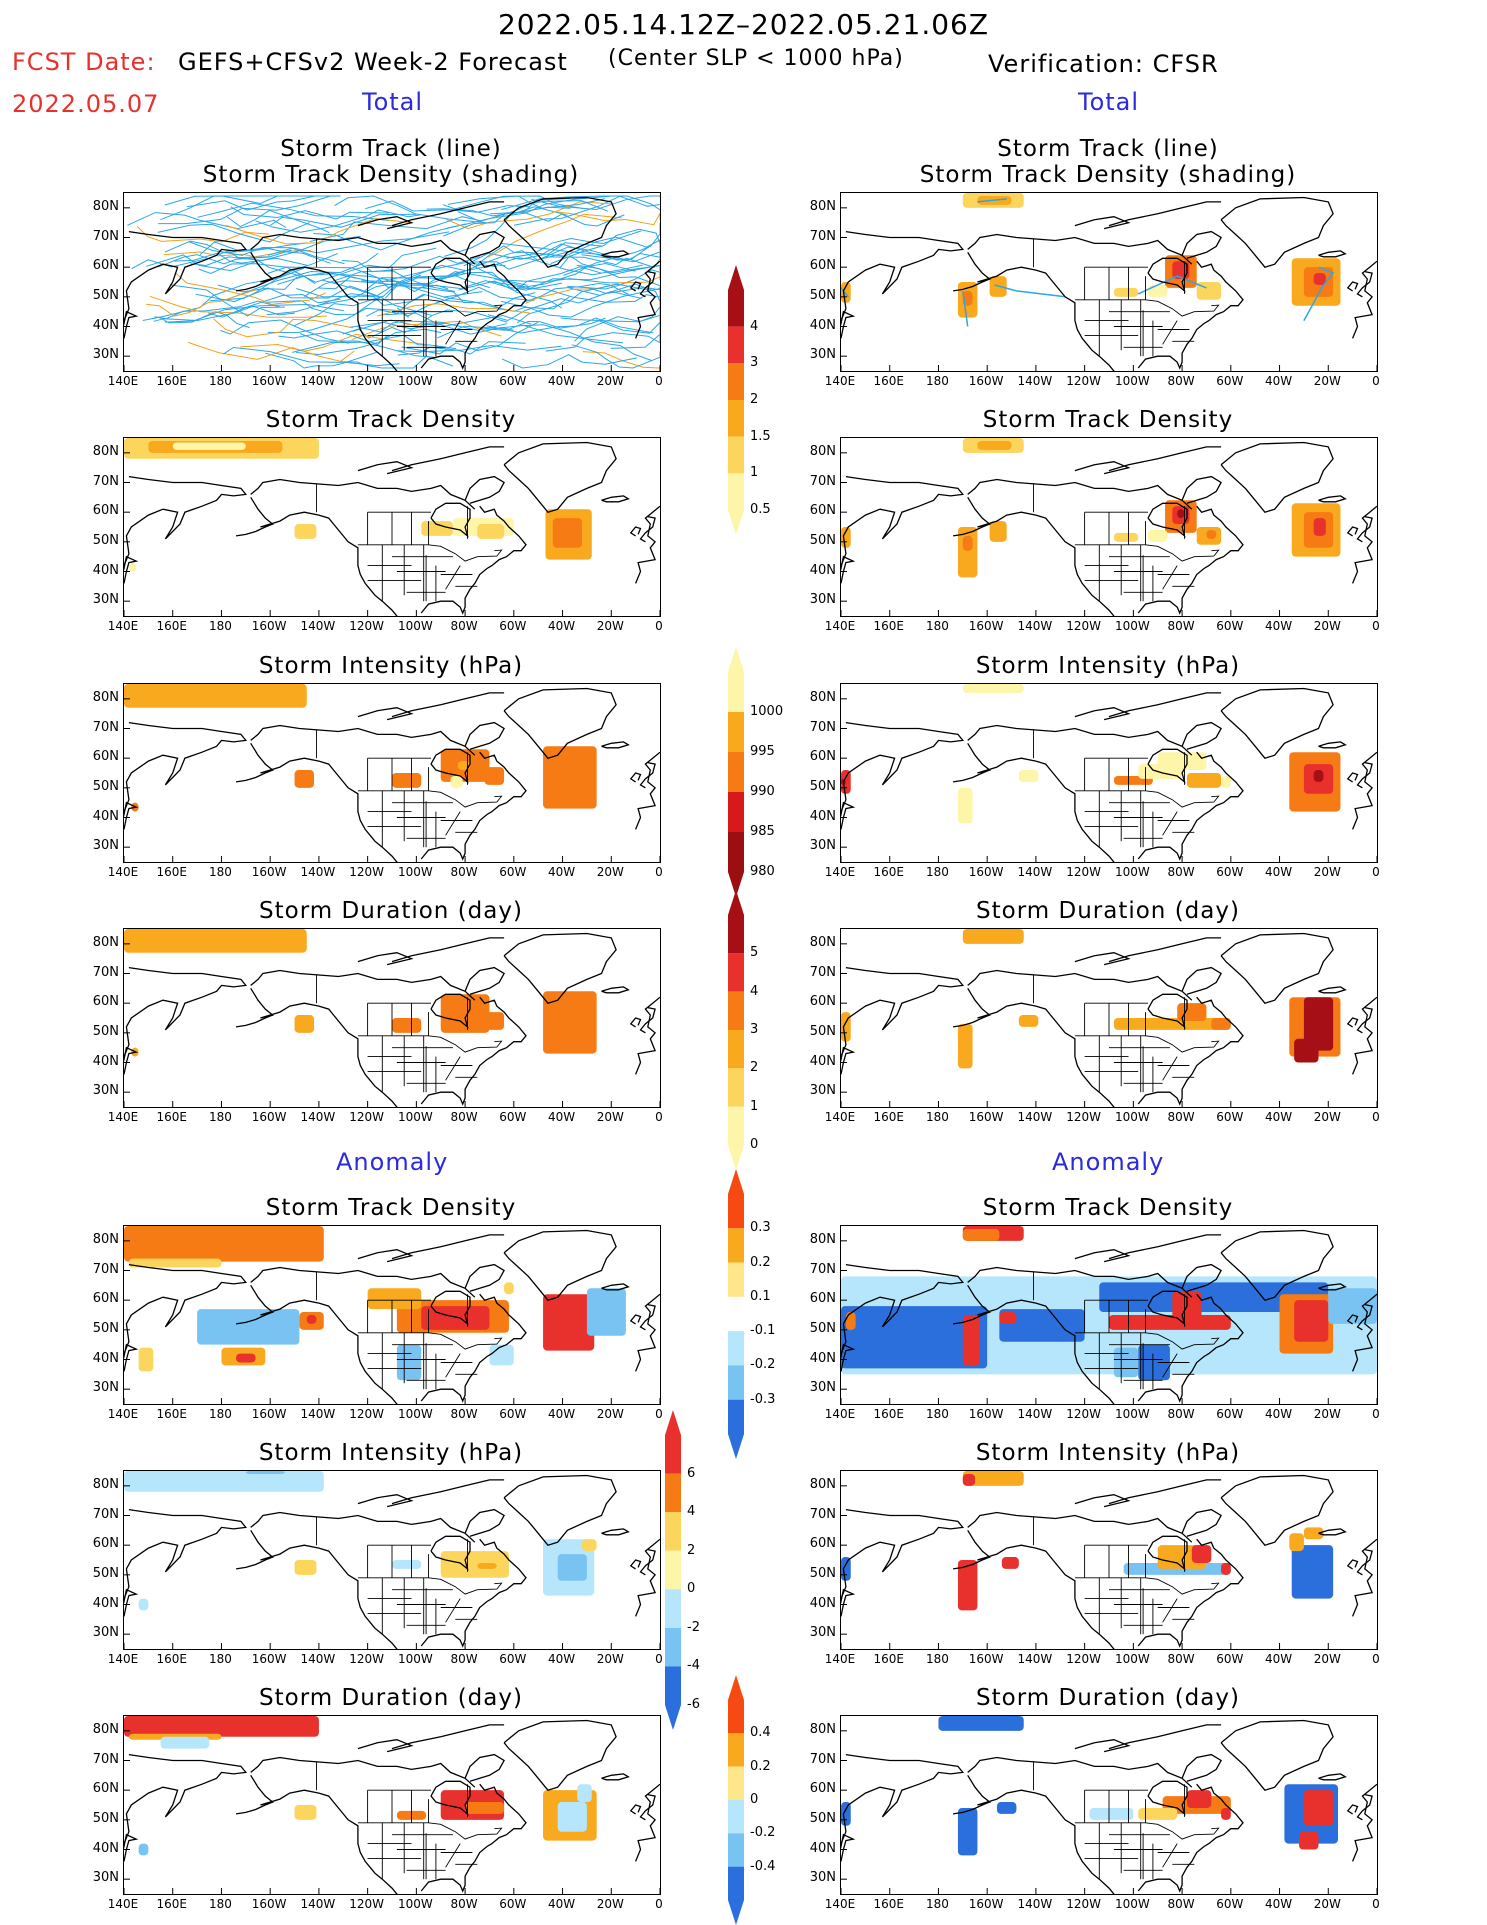 This screenshot has height=1925, width=1487. I want to click on map-panel-R4, so click(1109, 1315).